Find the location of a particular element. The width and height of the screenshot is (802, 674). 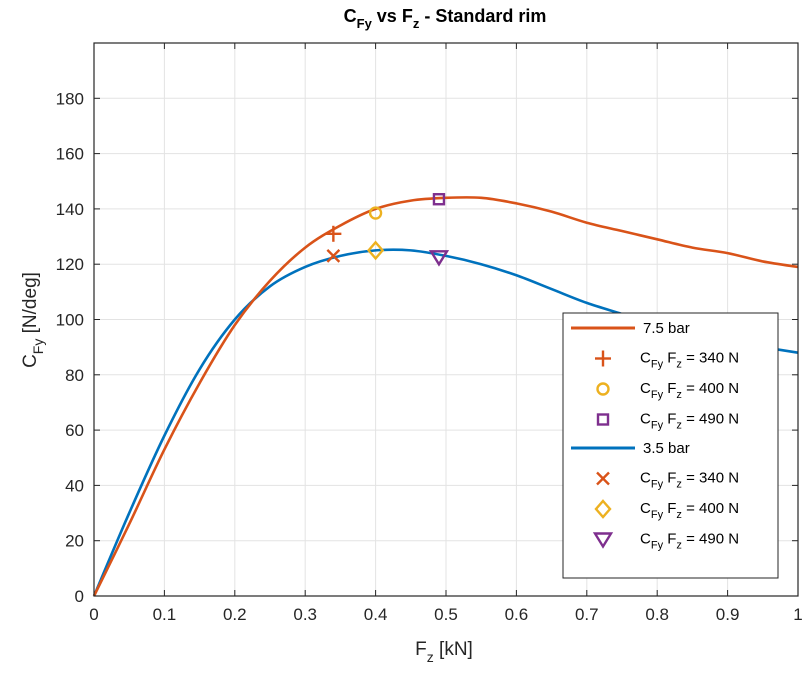

data-point-0-1-shape is located at coordinates (375, 213).